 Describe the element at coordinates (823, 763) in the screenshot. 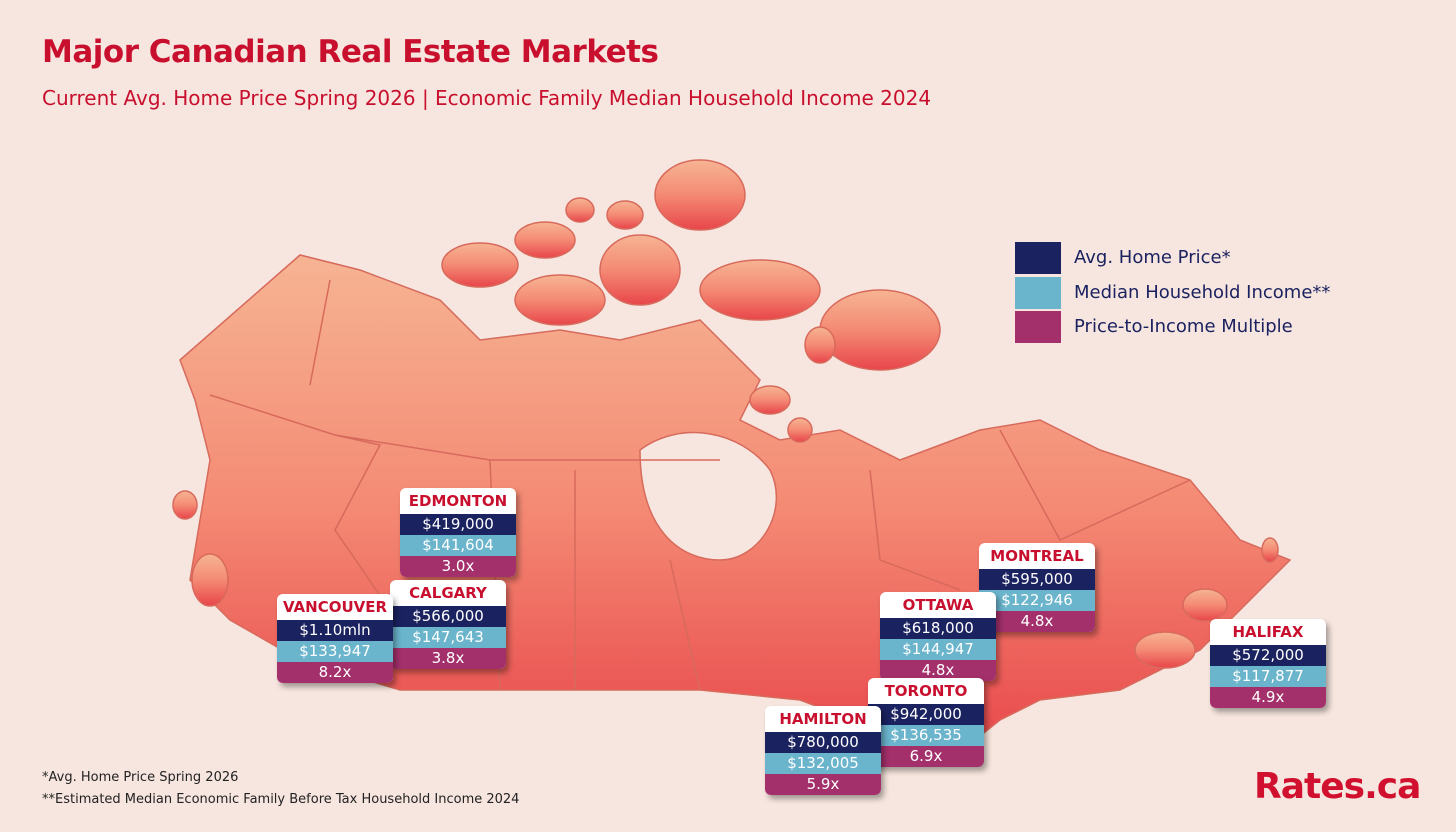

I see `city-income: $132,005` at that location.